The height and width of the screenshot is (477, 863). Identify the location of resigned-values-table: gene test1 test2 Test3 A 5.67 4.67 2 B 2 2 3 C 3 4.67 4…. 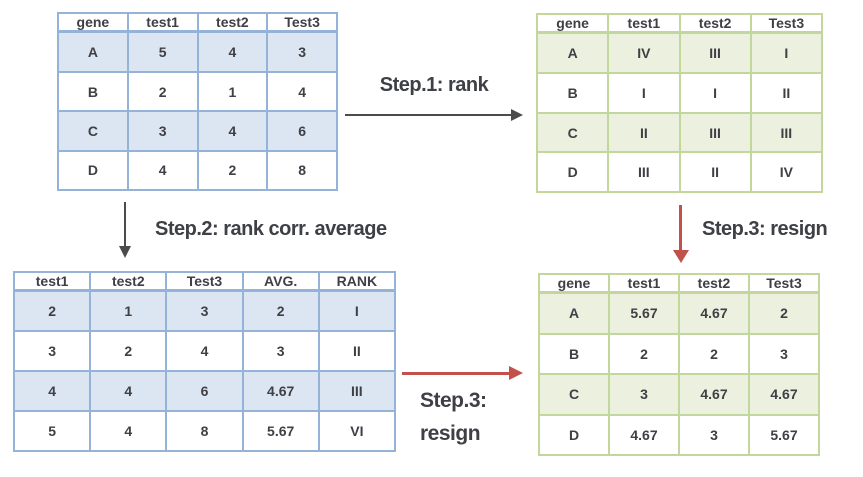
(679, 365).